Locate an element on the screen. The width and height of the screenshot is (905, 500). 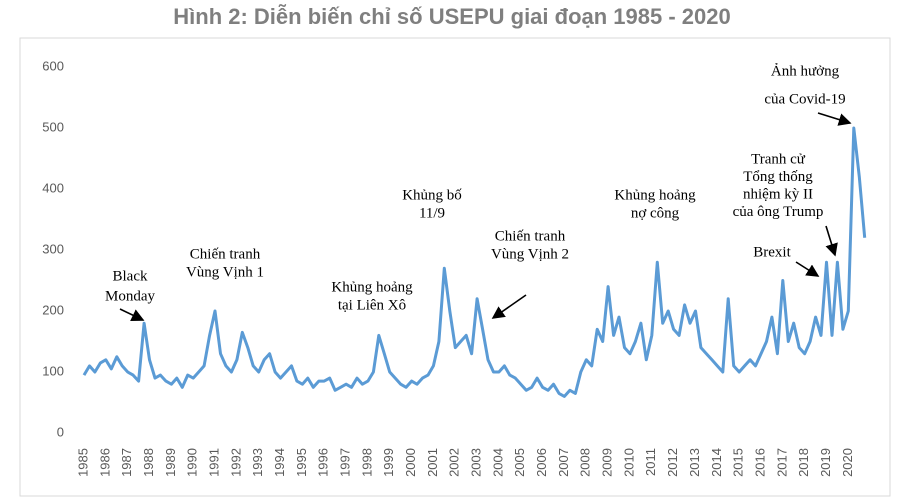
x-tick-label: 1985 is located at coordinates (82, 462).